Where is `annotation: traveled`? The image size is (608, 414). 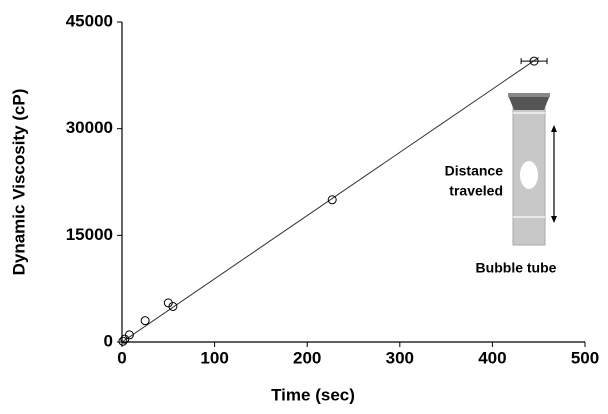 annotation: traveled is located at coordinates (476, 191).